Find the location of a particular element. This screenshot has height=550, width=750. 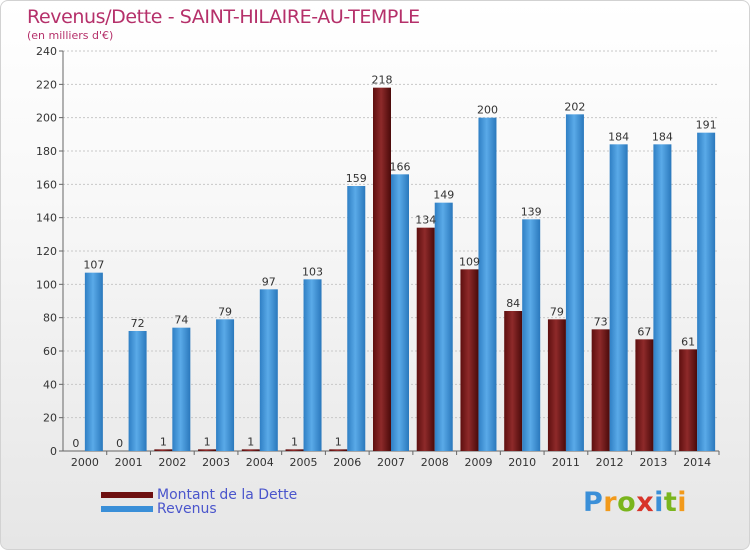

chart-subtitle: (en milliers d'€) is located at coordinates (70, 35).